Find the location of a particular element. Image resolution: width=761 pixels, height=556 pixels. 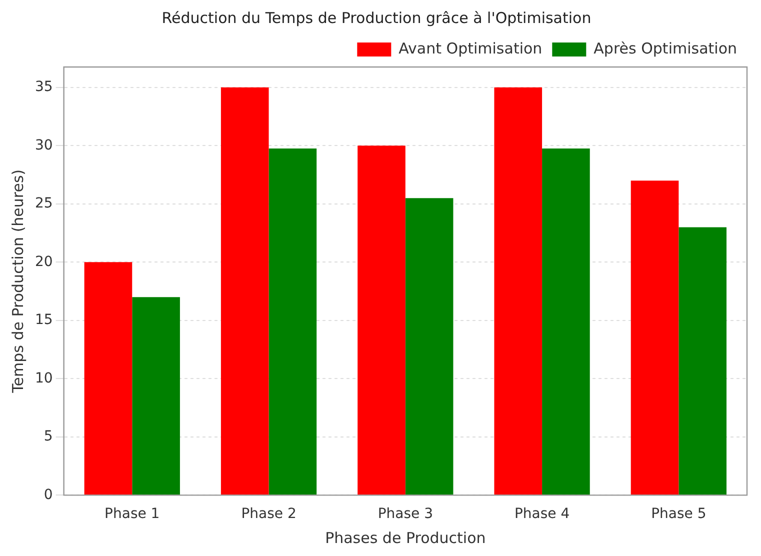

y-tick-label: 15 is located at coordinates (43, 320).